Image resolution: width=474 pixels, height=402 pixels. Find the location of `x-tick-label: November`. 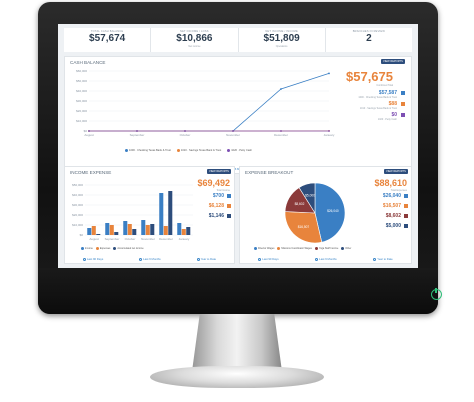

x-tick-label: November is located at coordinates (233, 135).